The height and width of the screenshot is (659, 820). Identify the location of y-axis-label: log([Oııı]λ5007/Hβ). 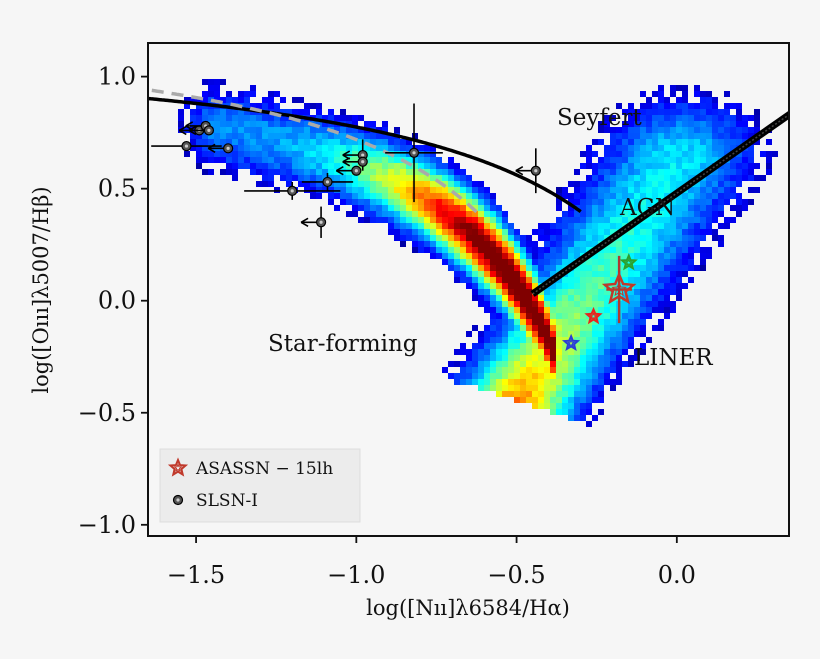
(41, 289).